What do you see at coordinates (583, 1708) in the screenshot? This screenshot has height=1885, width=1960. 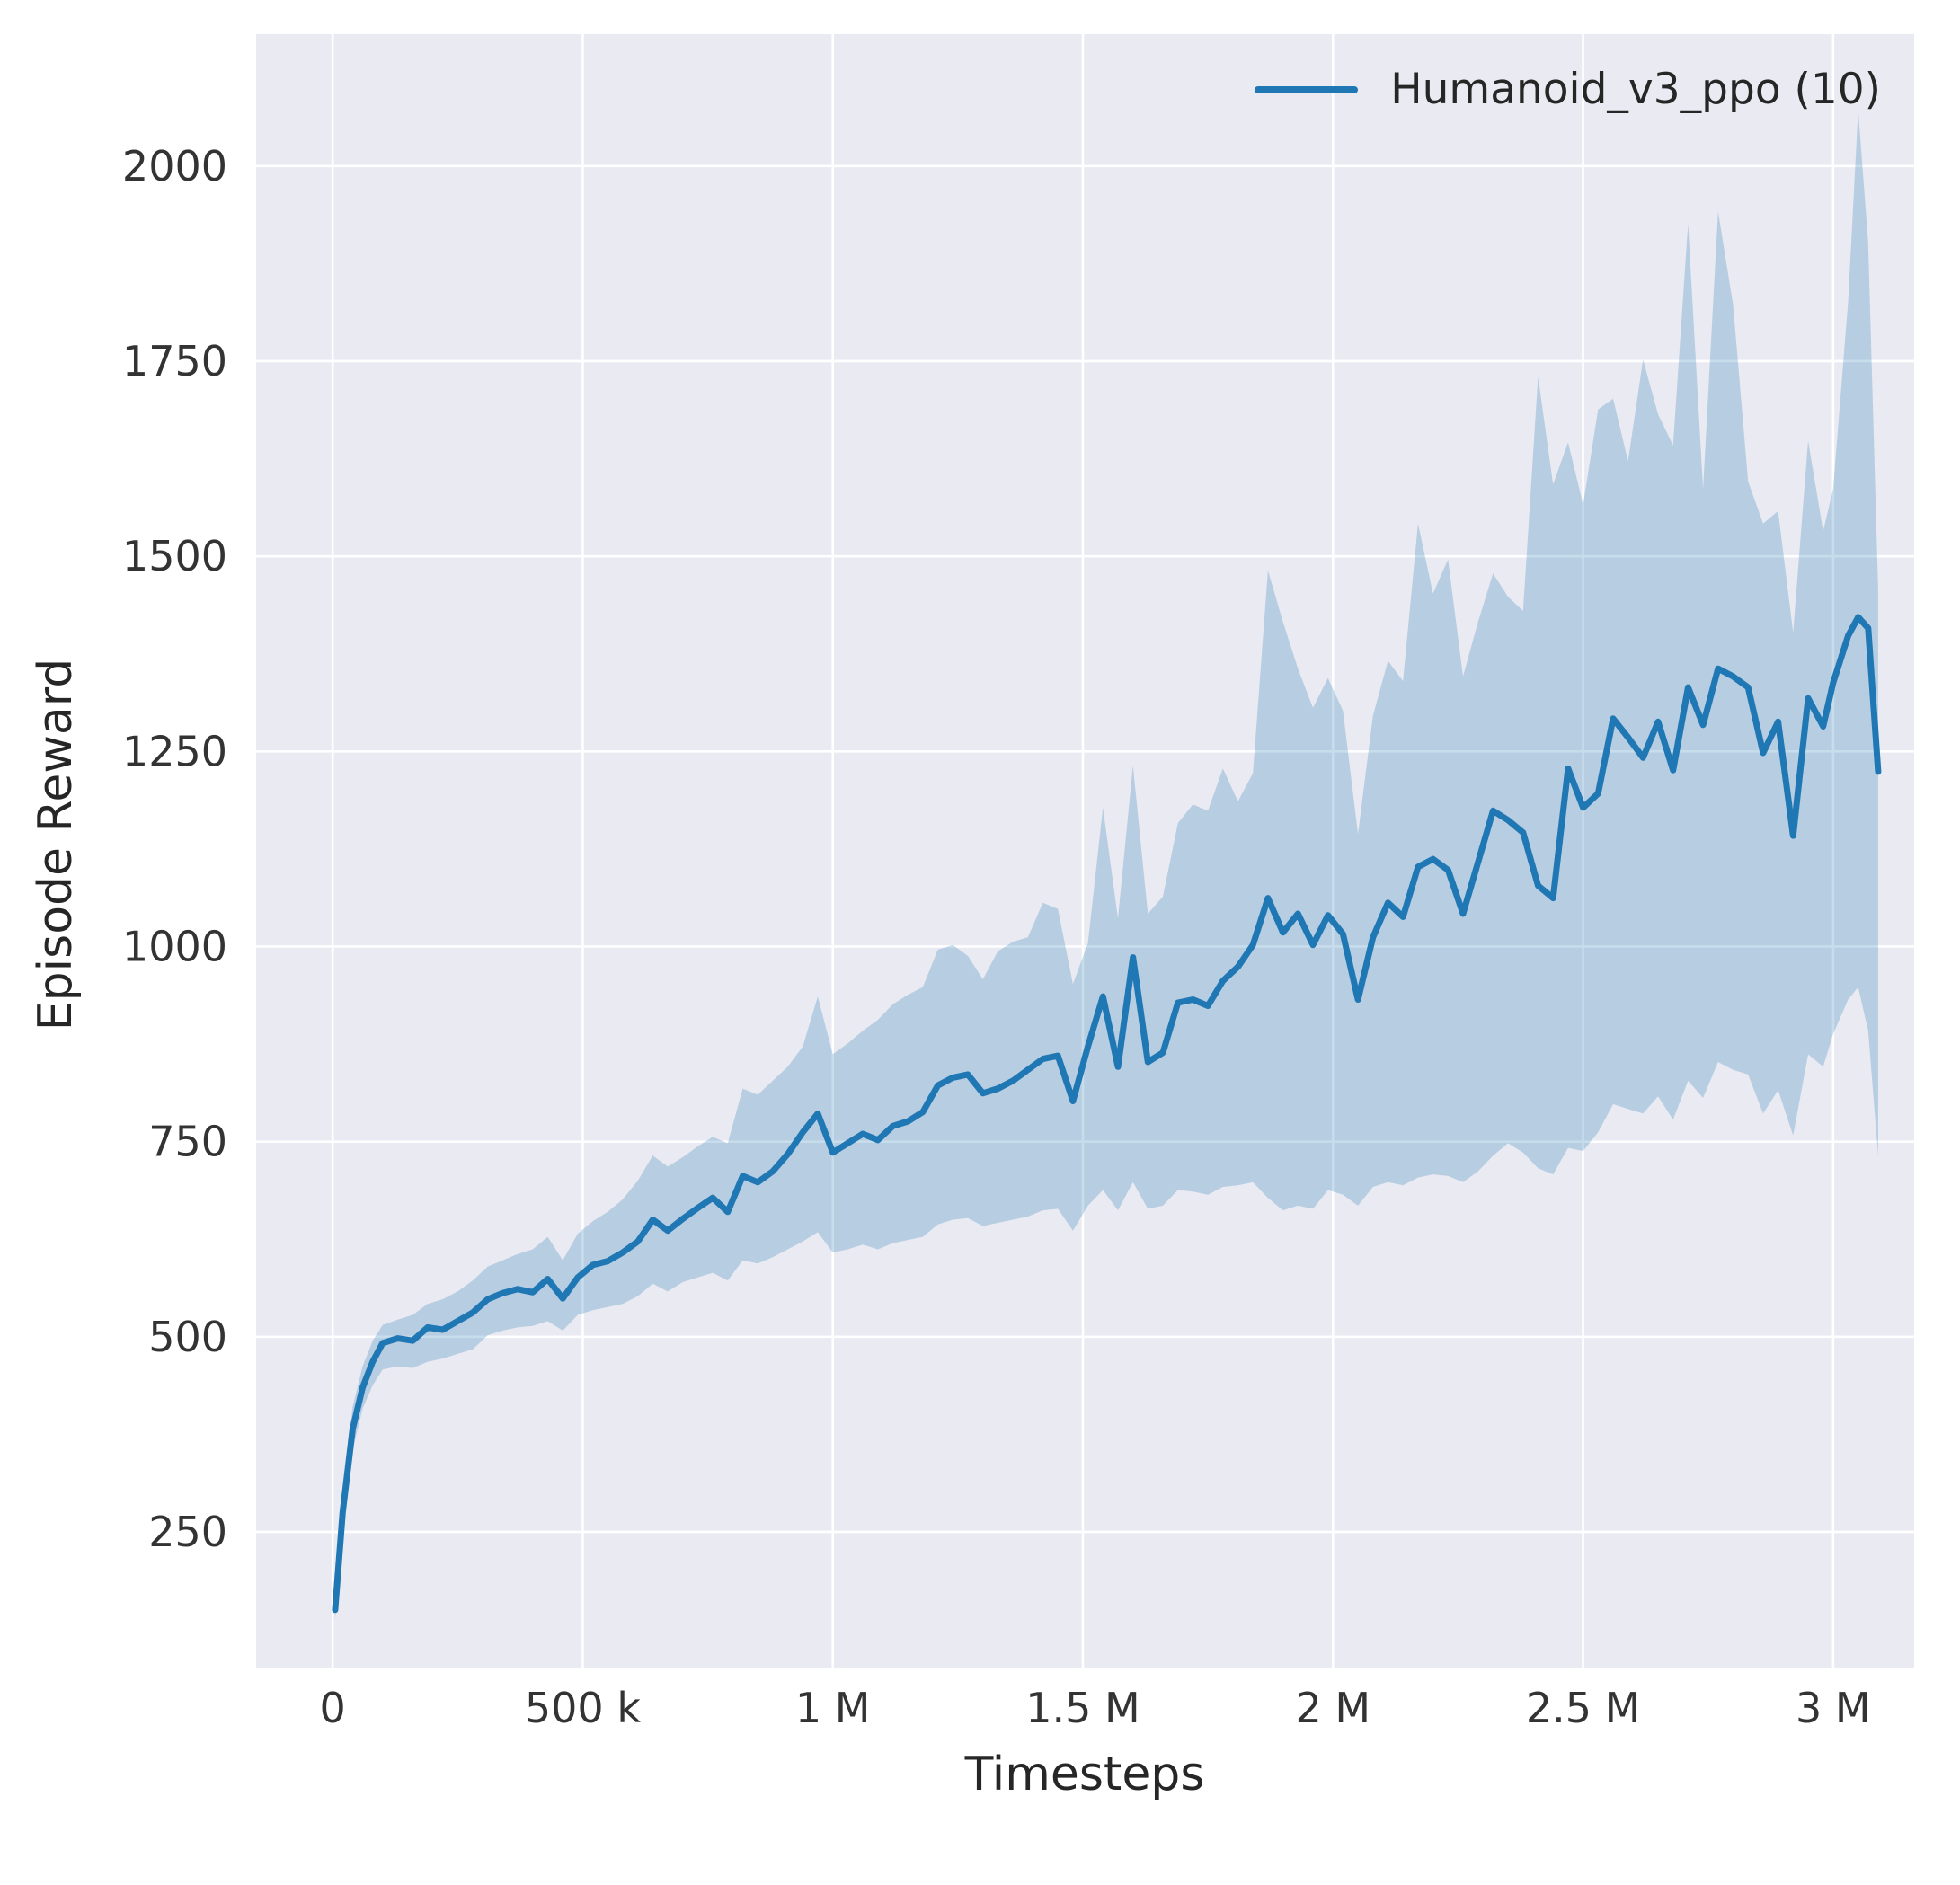 I see `x-tick-label: 500 k` at bounding box center [583, 1708].